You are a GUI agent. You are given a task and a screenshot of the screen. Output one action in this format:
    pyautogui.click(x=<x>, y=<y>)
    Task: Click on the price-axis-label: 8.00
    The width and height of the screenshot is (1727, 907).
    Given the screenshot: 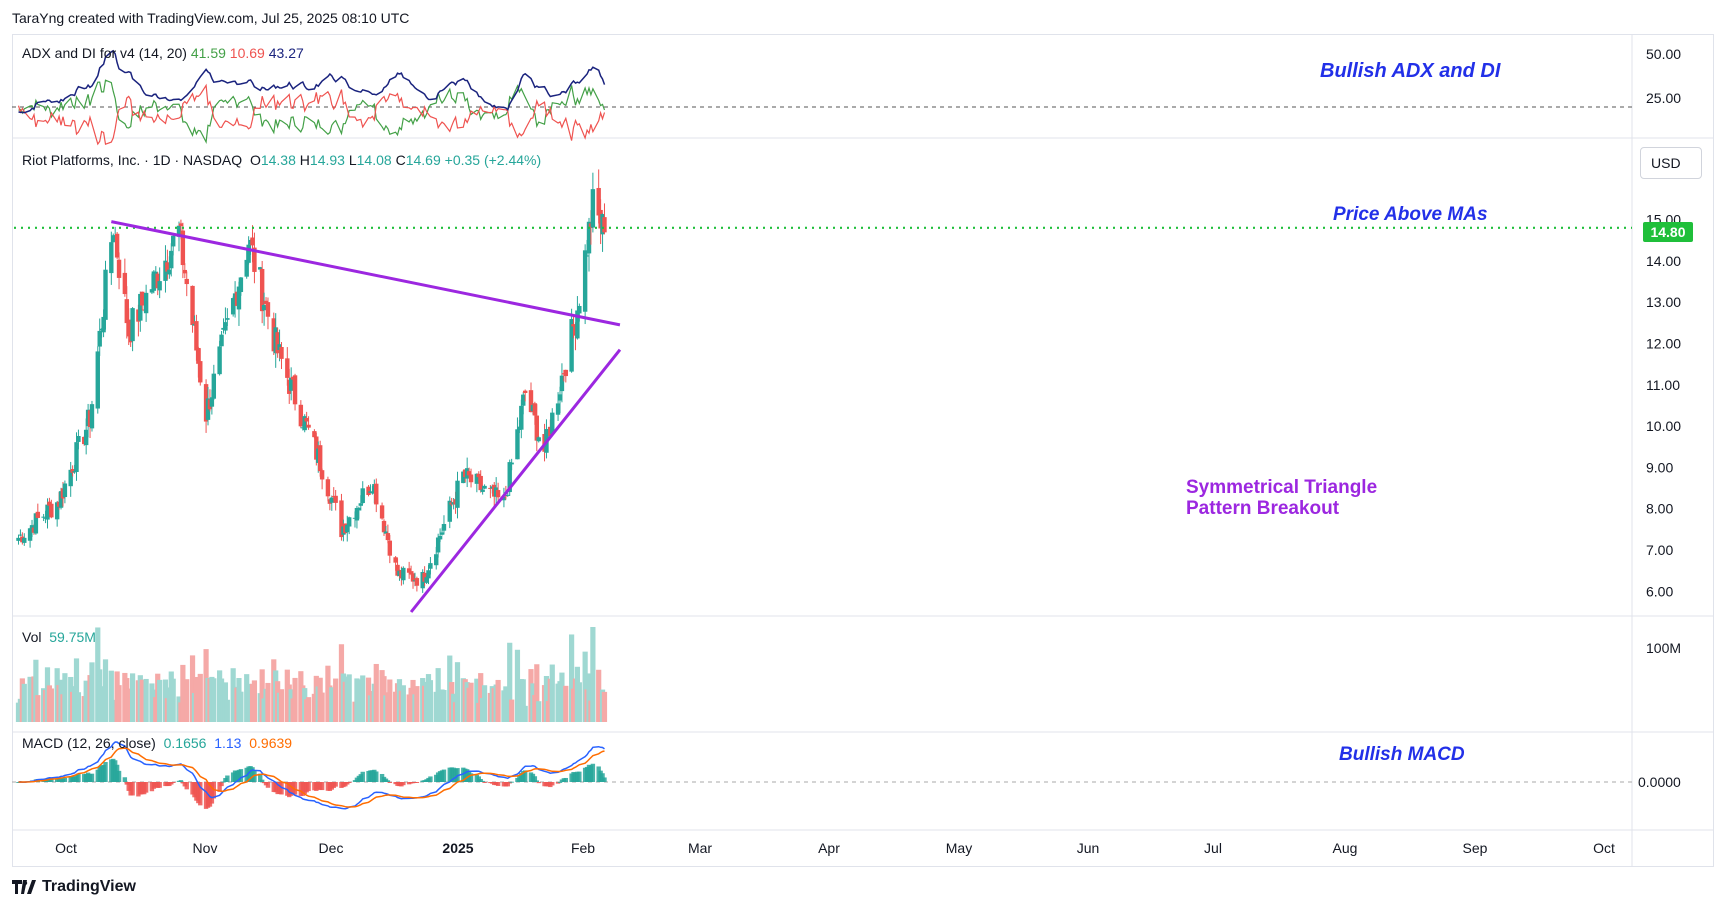 What is the action you would take?
    pyautogui.click(x=1659, y=509)
    